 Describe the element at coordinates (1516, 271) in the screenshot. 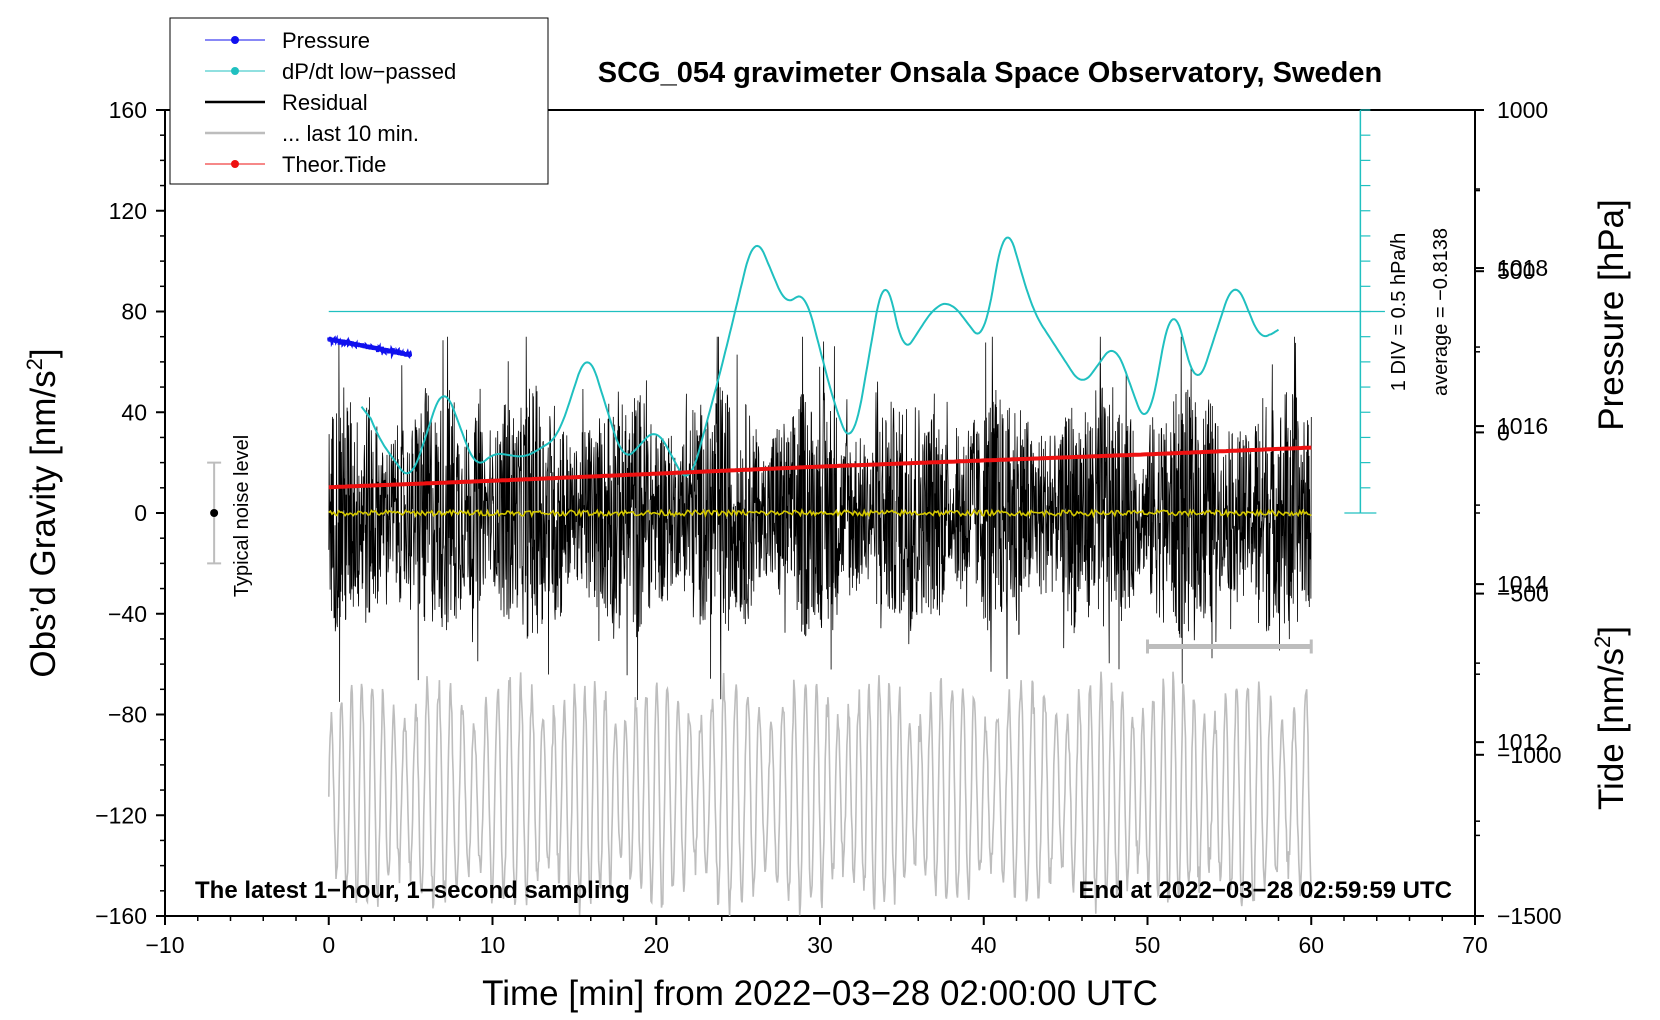

I see `y-tide-tick-label: 500` at that location.